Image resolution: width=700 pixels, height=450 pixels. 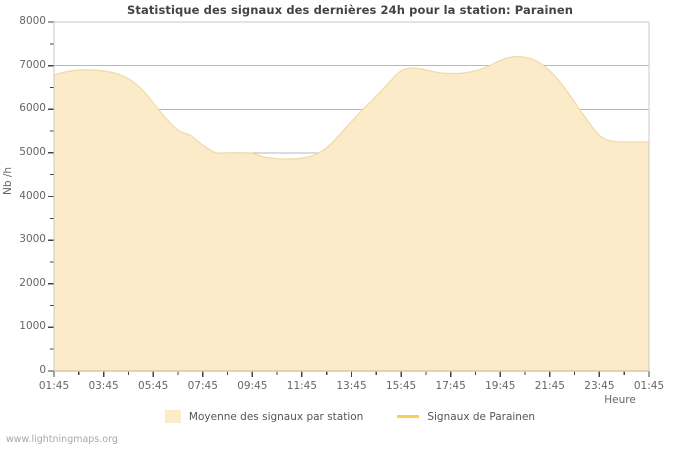 I want to click on y-tick-label: 7000, so click(x=32, y=64).